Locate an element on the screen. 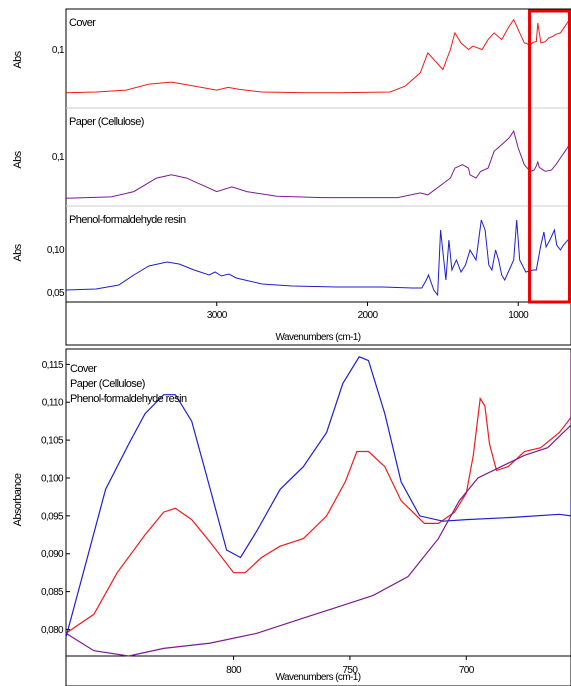 The image size is (571, 686). overview-xtick-label: 2000 is located at coordinates (368, 315).